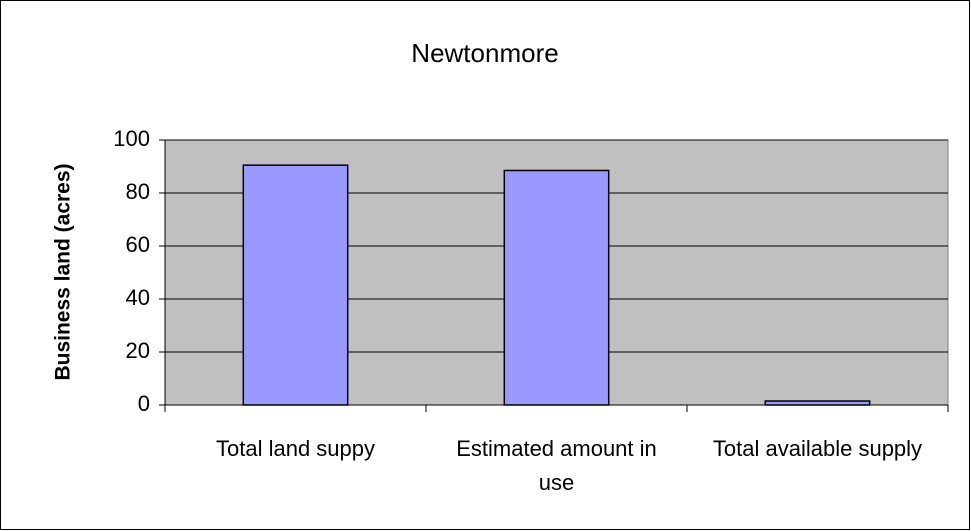 The image size is (971, 531). Describe the element at coordinates (138, 297) in the screenshot. I see `y-tick-label: 40` at that location.